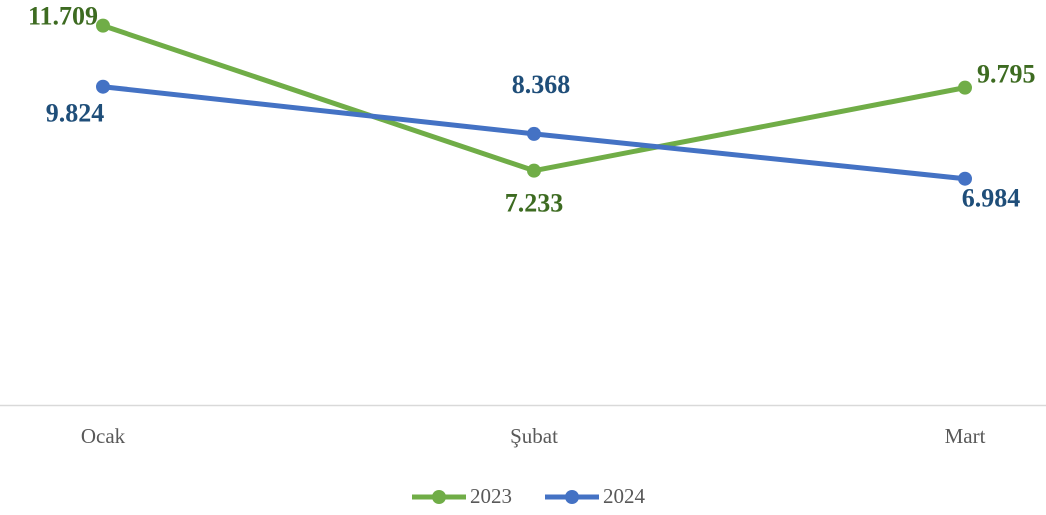  I want to click on value-label: 7.233, so click(534, 203).